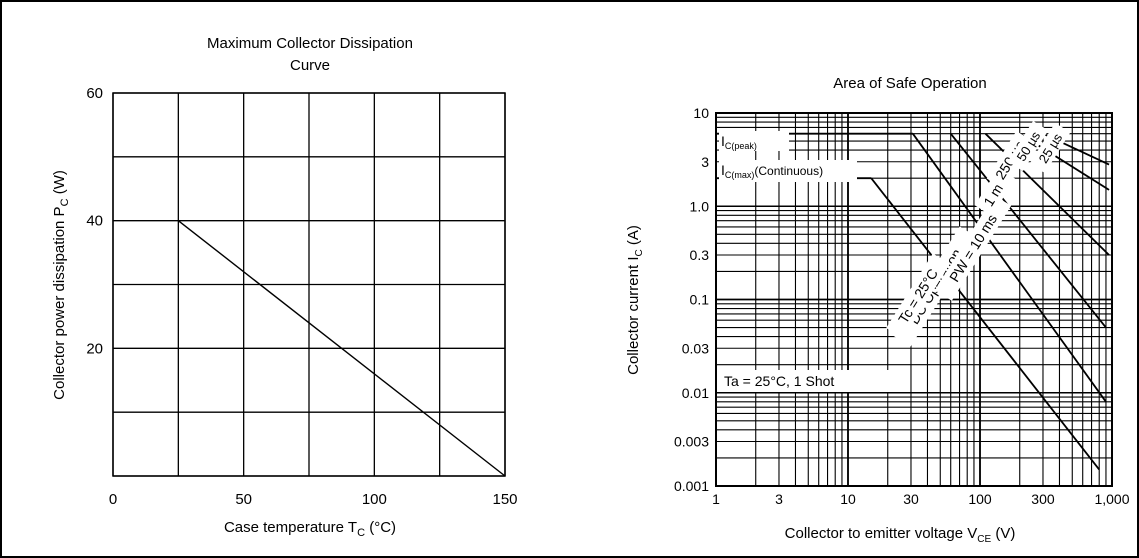  Describe the element at coordinates (61, 285) in the screenshot. I see `left-chart-y-axis-label: Collector power dissipation PC (W)` at that location.